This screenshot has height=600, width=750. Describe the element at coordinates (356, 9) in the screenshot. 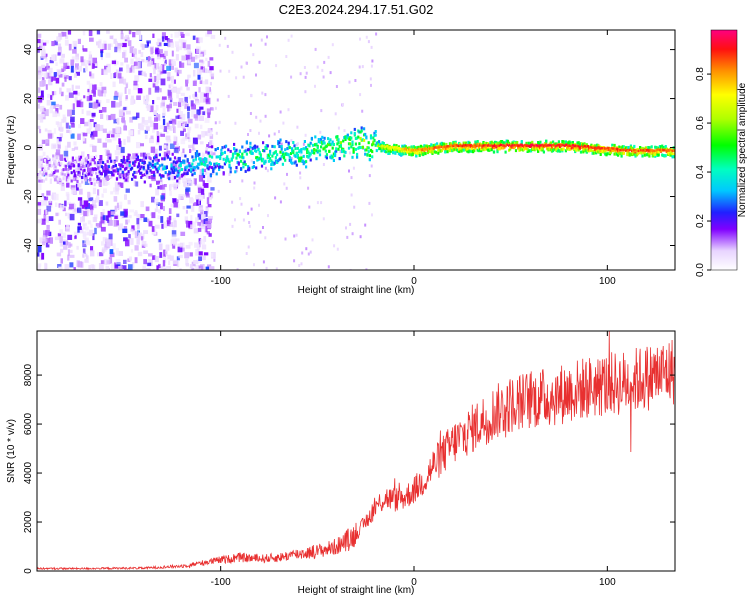

I see `chart-title: C2E3.2024.294.17.51.G02` at that location.